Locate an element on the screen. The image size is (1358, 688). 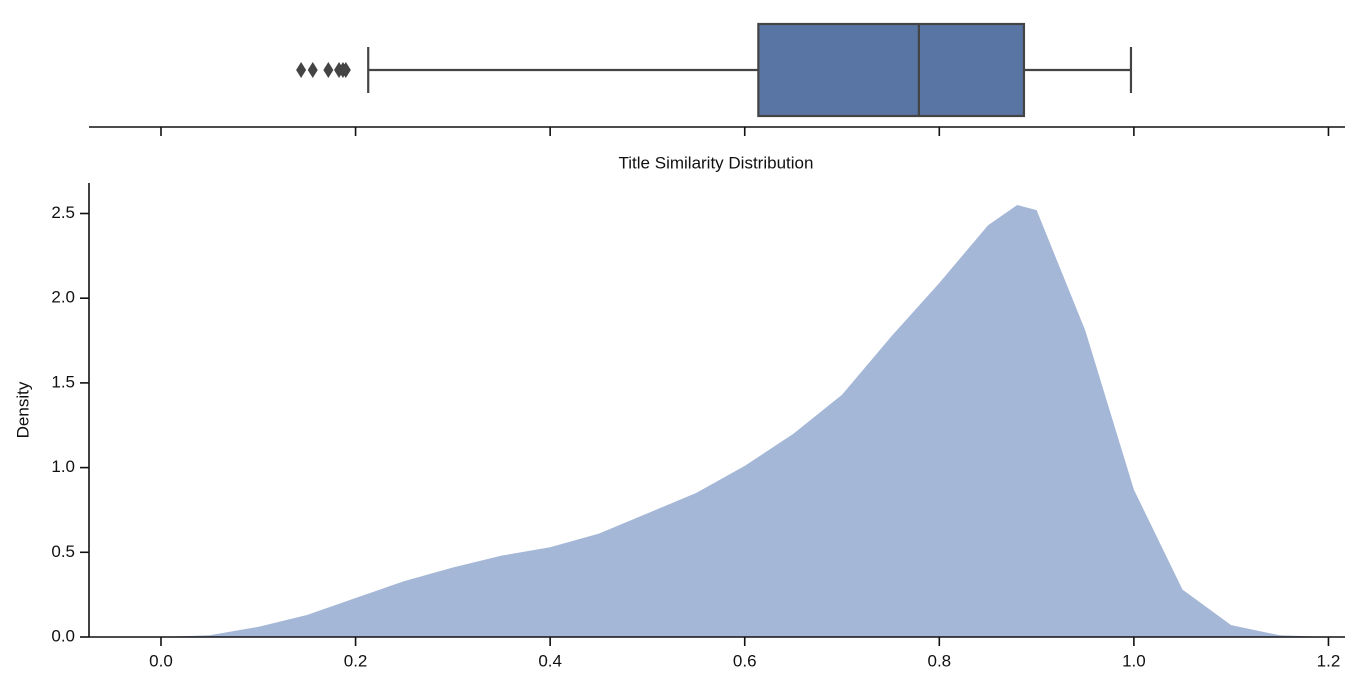
x-tick-label: 0.6 is located at coordinates (745, 660).